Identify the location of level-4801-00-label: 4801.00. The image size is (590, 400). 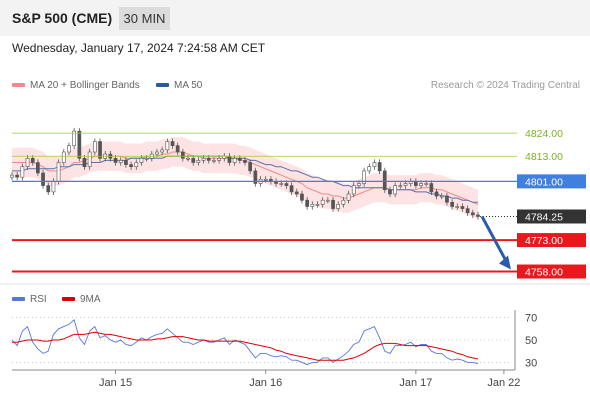
(544, 182).